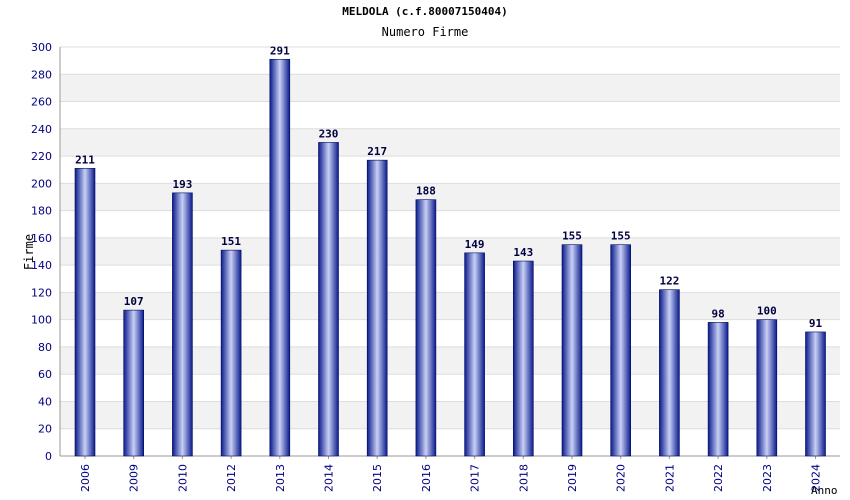 This screenshot has width=850, height=500. Describe the element at coordinates (572, 478) in the screenshot. I see `x-tick-label-2019: 2019` at that location.